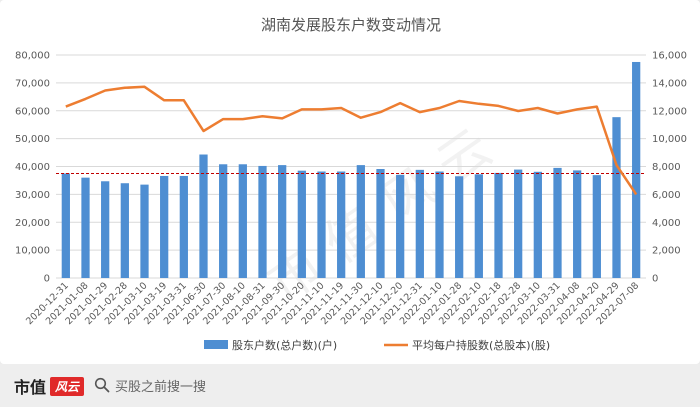  I want to click on chart-title: 湖南发展股东户数变动情况, so click(351, 25).